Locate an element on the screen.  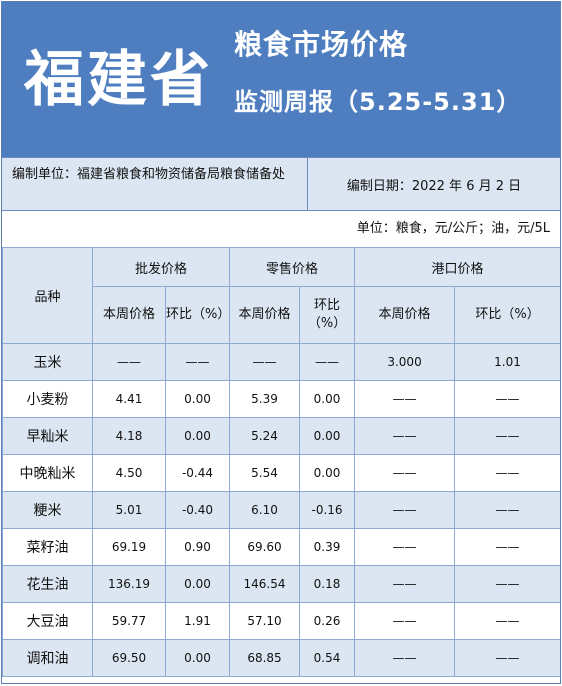
retail-price: —— is located at coordinates (265, 362).